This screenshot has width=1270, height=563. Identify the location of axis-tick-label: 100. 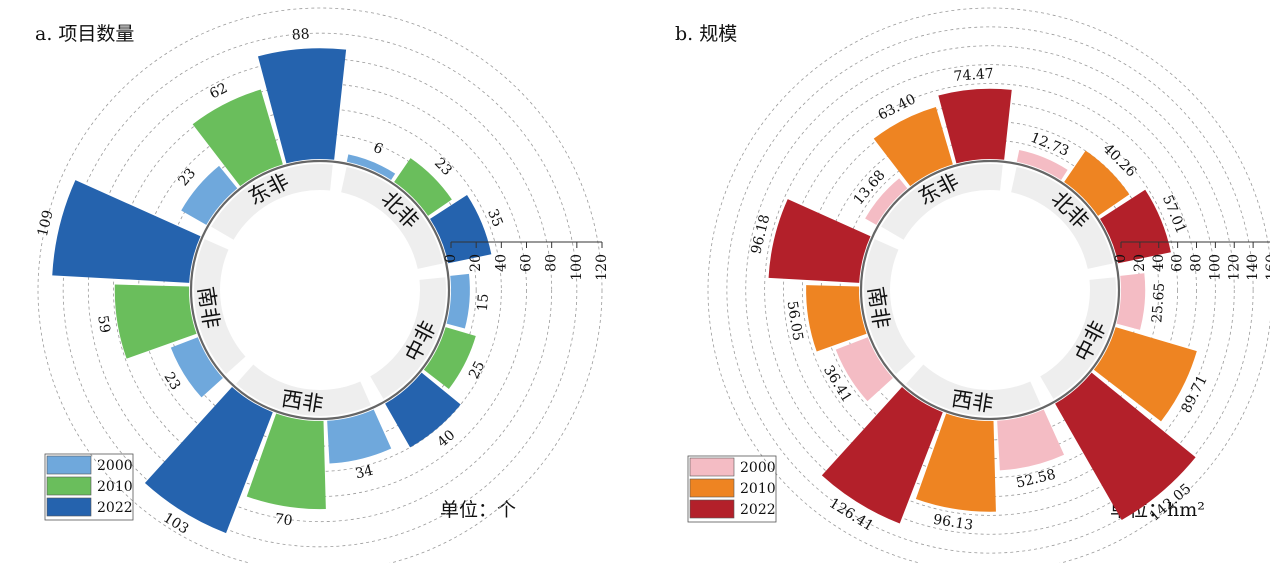
(577, 267).